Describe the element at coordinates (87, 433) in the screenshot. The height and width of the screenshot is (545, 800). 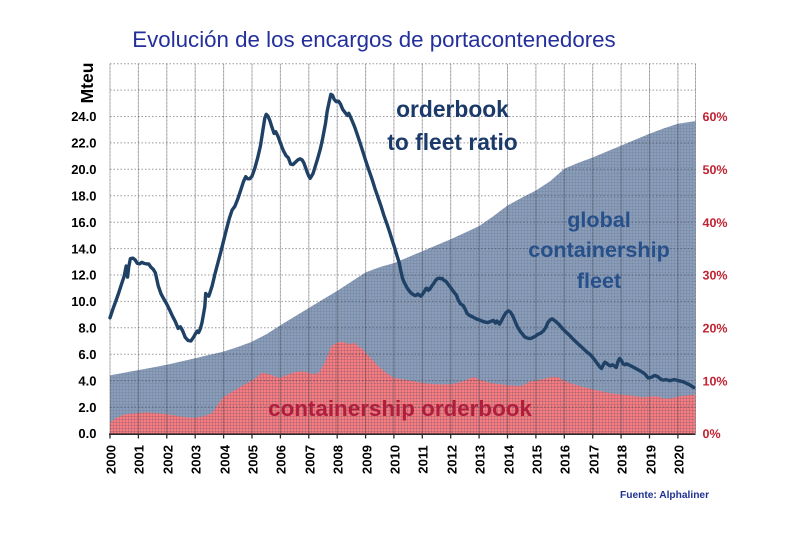
I see `svg-text: 0.0` at that location.